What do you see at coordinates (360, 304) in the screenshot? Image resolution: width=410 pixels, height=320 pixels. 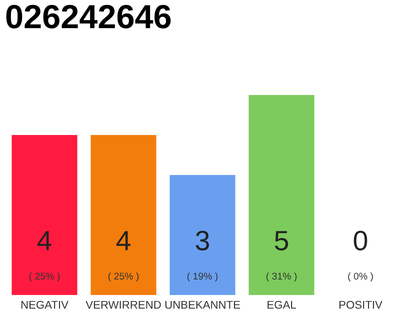 I see `x-tick-label: POSITIV` at bounding box center [360, 304].